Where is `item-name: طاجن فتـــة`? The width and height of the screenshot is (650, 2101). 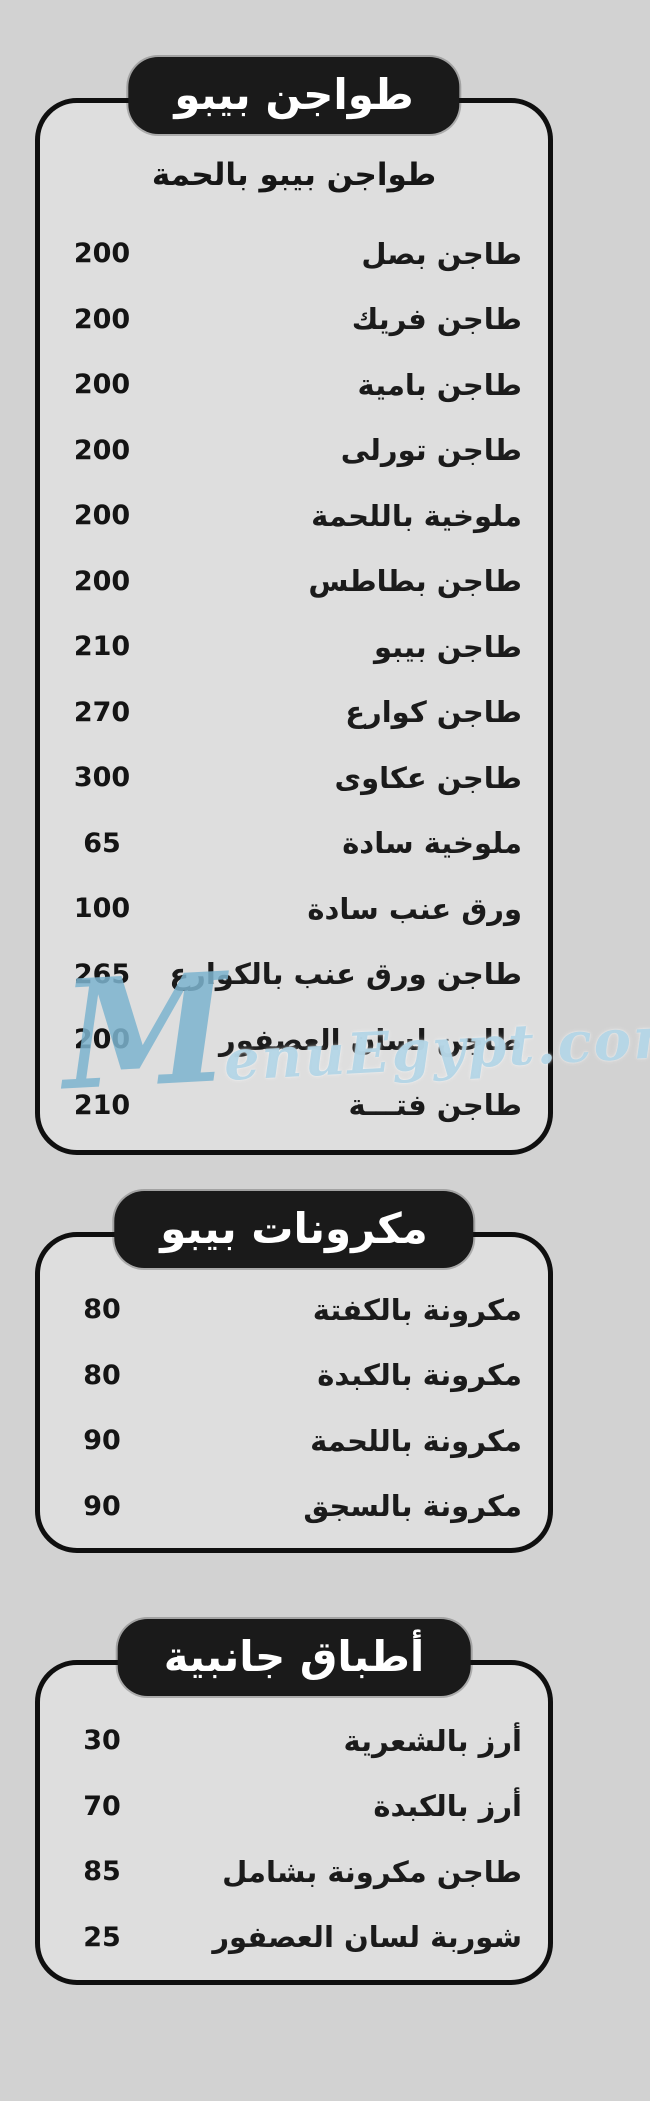
item-name: طاجن فتـــة is located at coordinates (435, 1105).